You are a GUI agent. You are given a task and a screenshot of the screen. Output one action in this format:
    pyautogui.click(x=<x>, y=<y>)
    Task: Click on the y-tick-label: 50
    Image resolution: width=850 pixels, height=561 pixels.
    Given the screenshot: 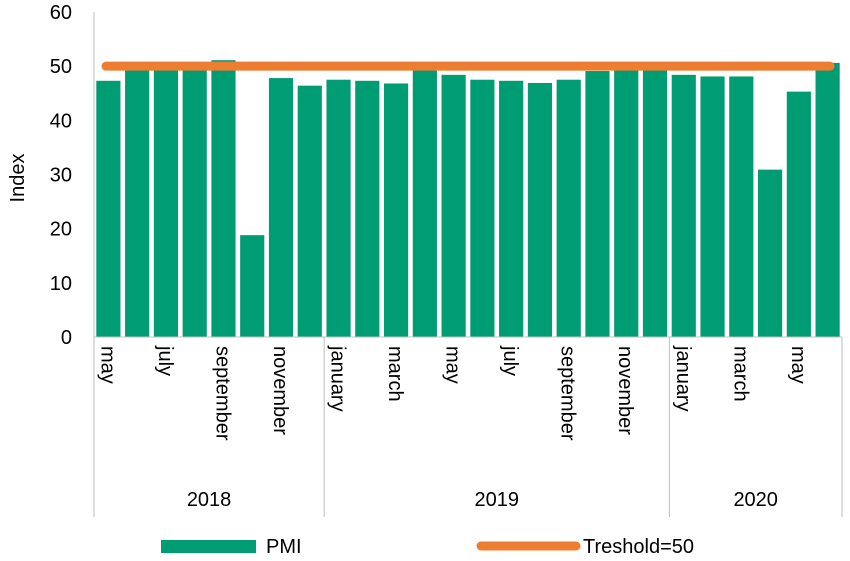 What is the action you would take?
    pyautogui.click(x=61, y=67)
    